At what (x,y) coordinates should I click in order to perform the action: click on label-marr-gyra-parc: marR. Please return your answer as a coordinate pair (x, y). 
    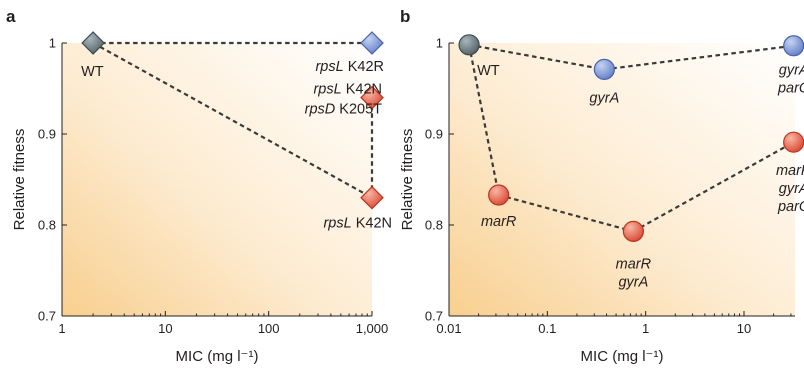
    Looking at the image, I should click on (790, 171).